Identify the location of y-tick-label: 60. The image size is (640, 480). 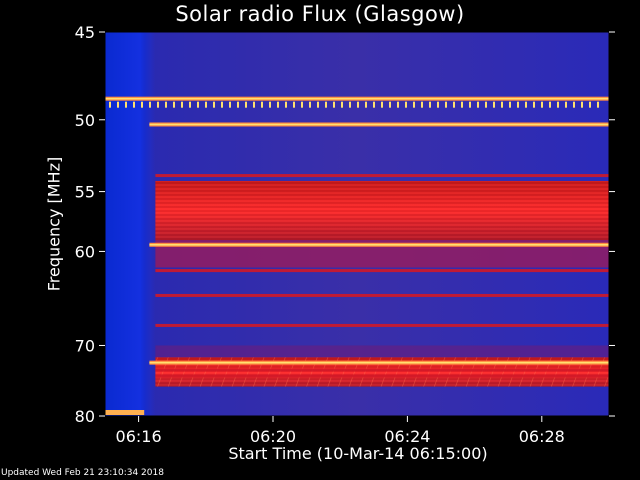
(85, 251).